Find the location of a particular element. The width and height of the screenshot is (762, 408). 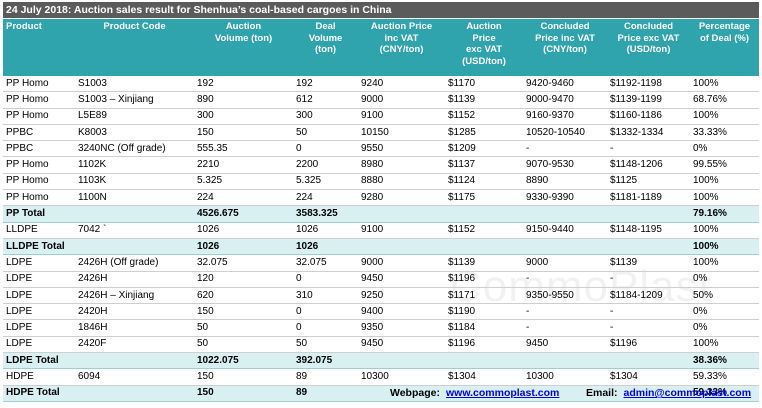

table-cell: 120 is located at coordinates (243, 279).